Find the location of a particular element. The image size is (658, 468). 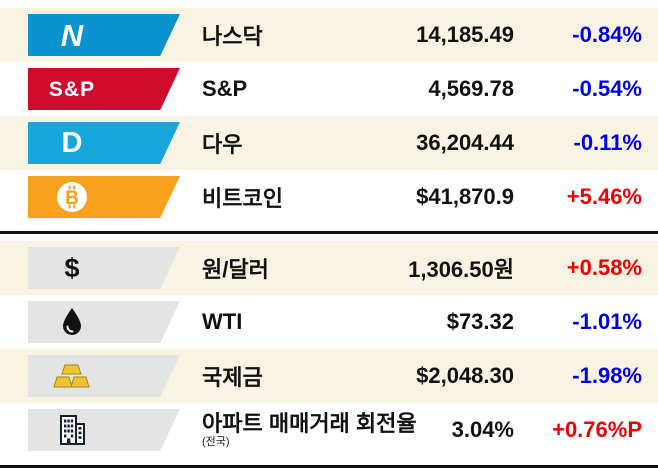

bitcoin-icon: B is located at coordinates (72, 197).